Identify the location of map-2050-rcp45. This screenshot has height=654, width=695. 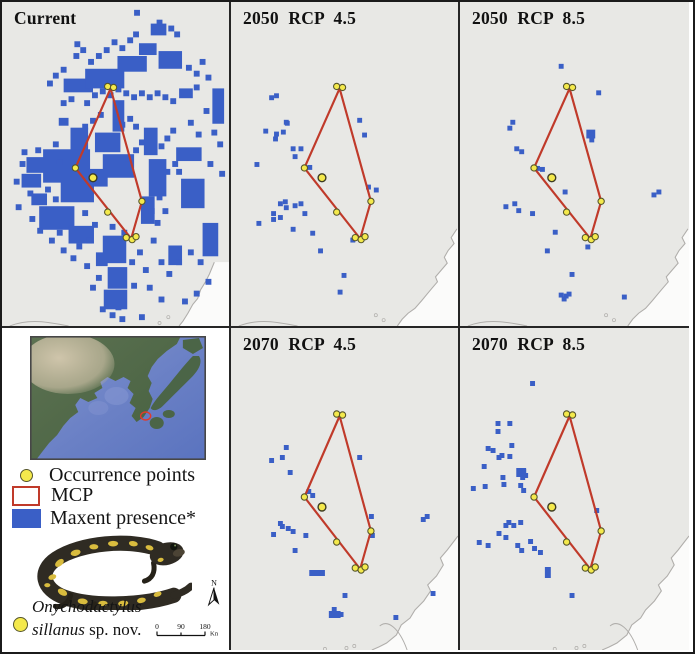
(348, 204).